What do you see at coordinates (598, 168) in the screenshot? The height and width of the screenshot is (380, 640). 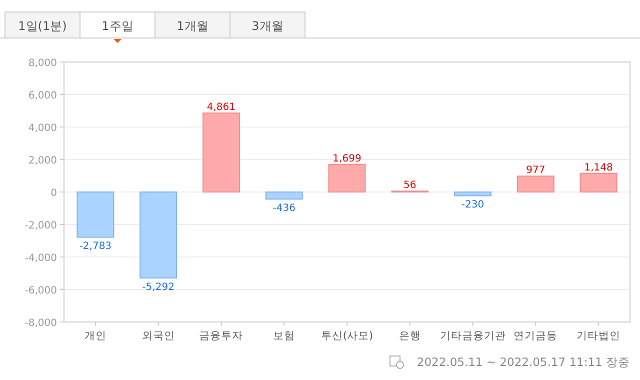 I see `data-label: 1,148` at bounding box center [598, 168].